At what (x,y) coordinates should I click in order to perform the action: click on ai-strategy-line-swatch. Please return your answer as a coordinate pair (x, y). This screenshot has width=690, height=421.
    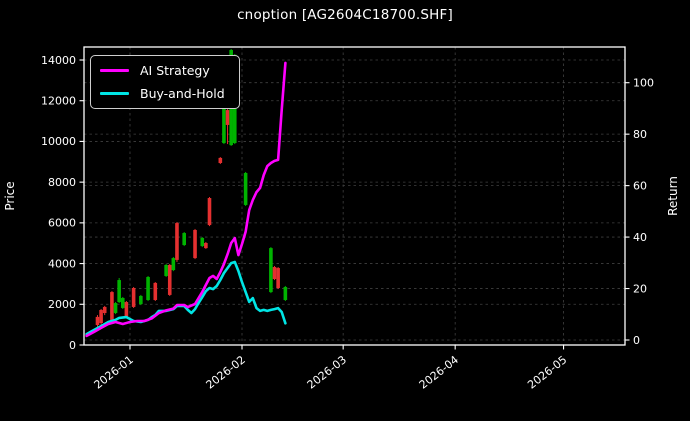
    Looking at the image, I should click on (114, 70).